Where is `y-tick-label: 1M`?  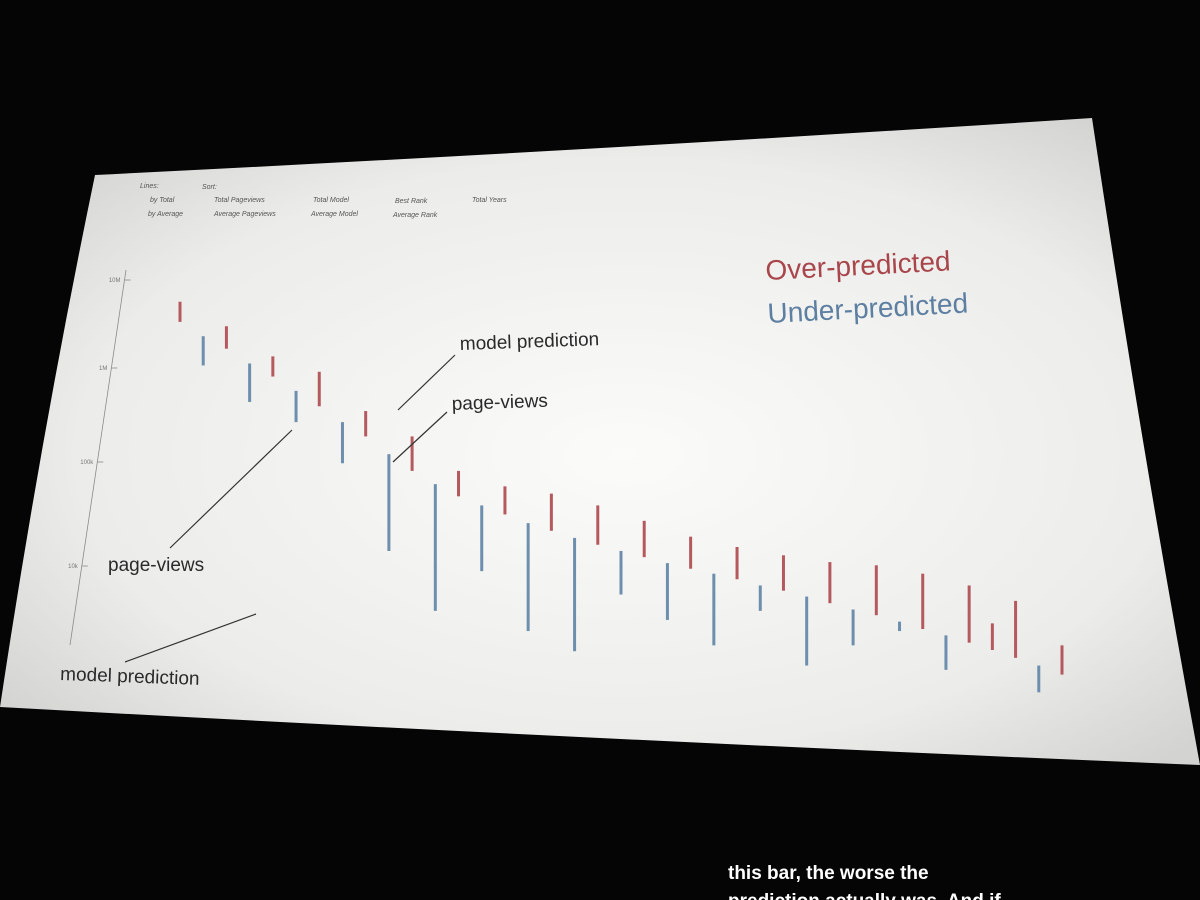
y-tick-label: 1M is located at coordinates (103, 369).